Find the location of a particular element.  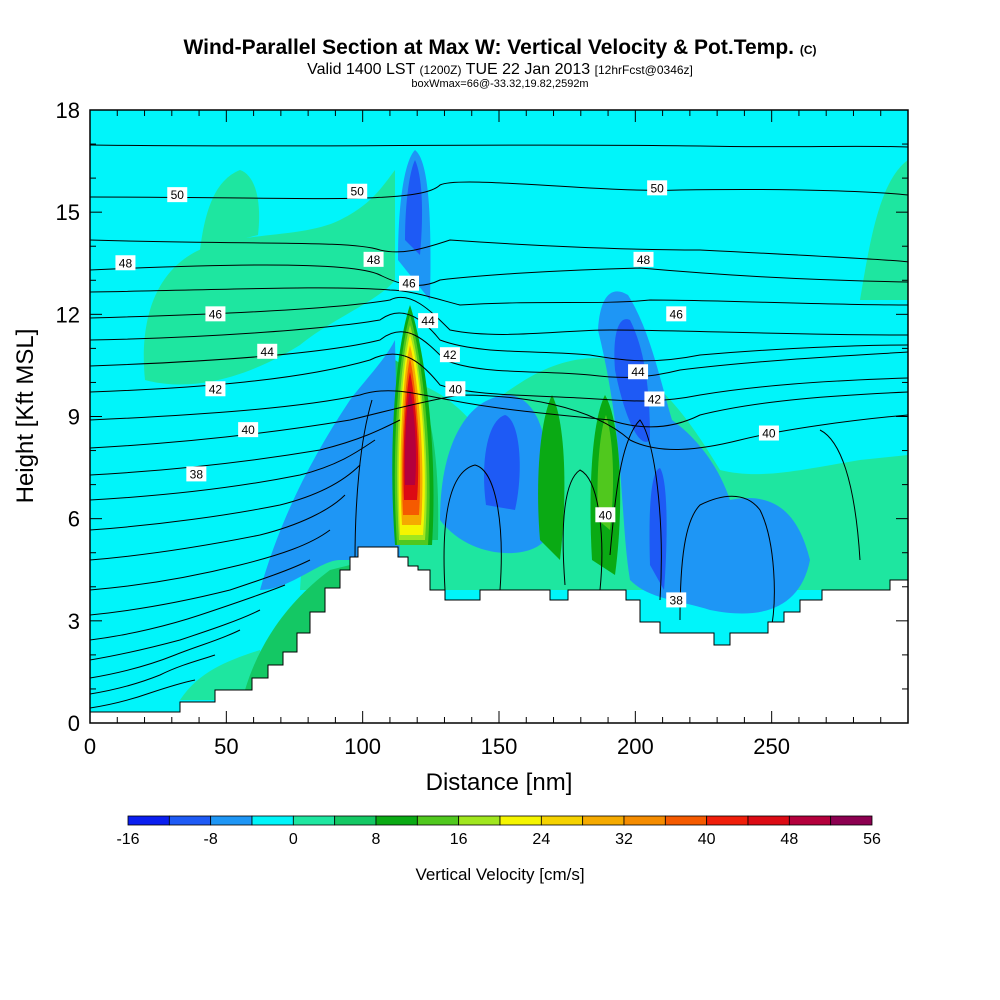

y-tick-label: 3 is located at coordinates (74, 621).